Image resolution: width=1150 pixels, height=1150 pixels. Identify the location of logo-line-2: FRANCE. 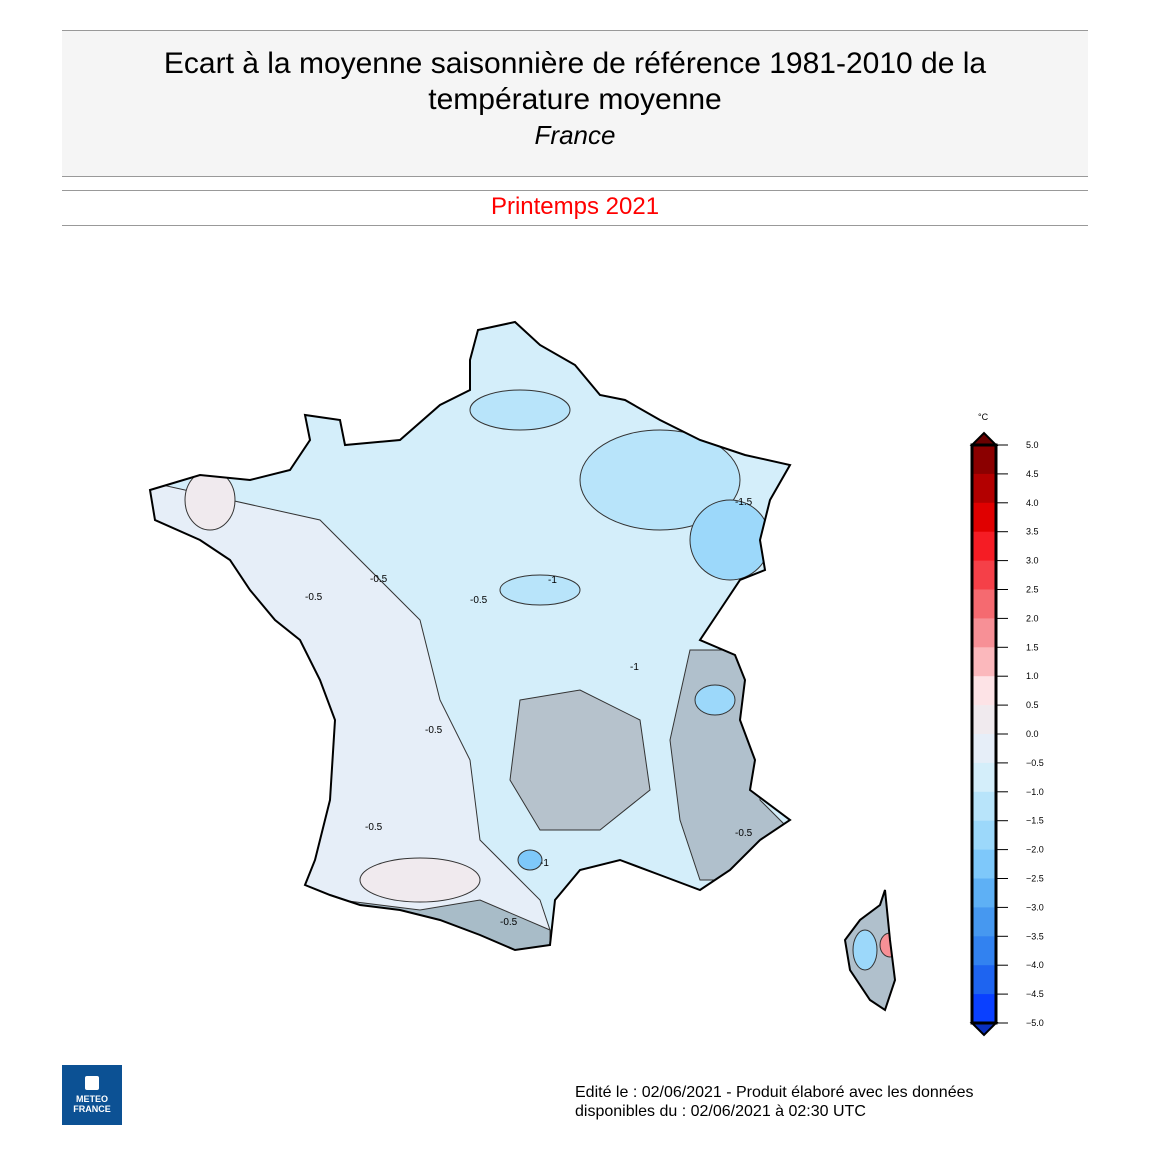
(92, 1109).